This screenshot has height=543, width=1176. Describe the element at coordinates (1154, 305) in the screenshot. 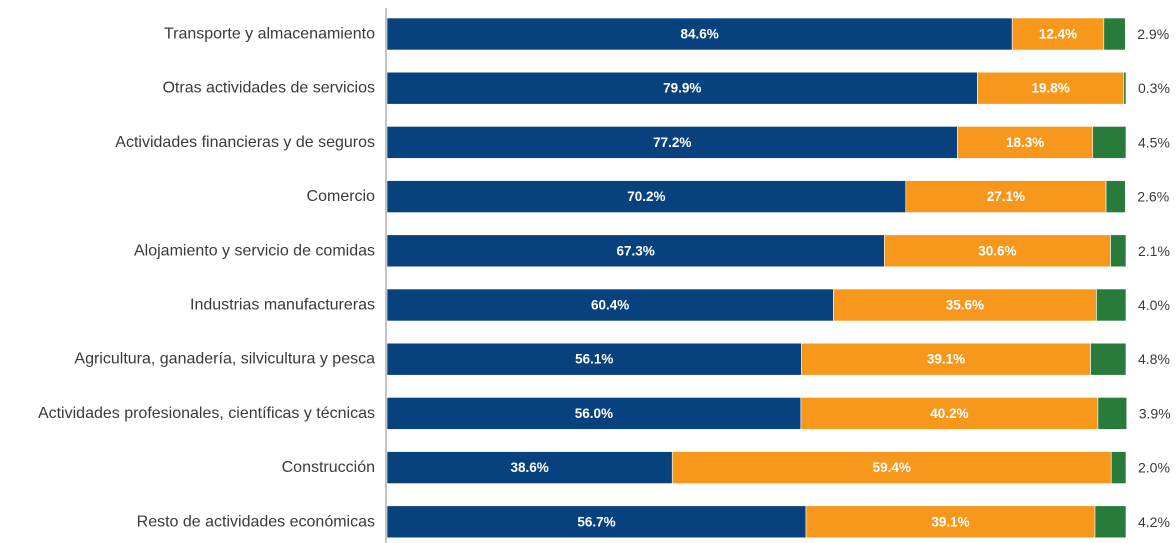

I see `data-label-series-3: 4.0%` at that location.